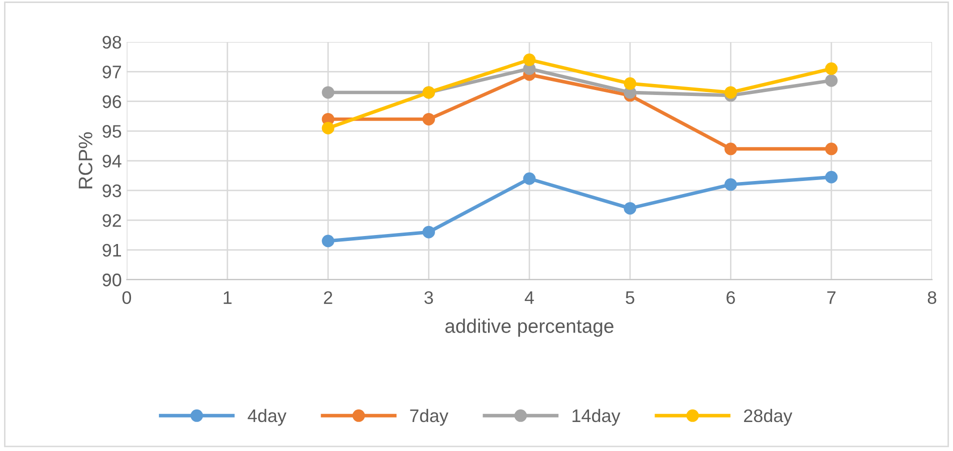  I want to click on y-tick-label: 90, so click(112, 280).